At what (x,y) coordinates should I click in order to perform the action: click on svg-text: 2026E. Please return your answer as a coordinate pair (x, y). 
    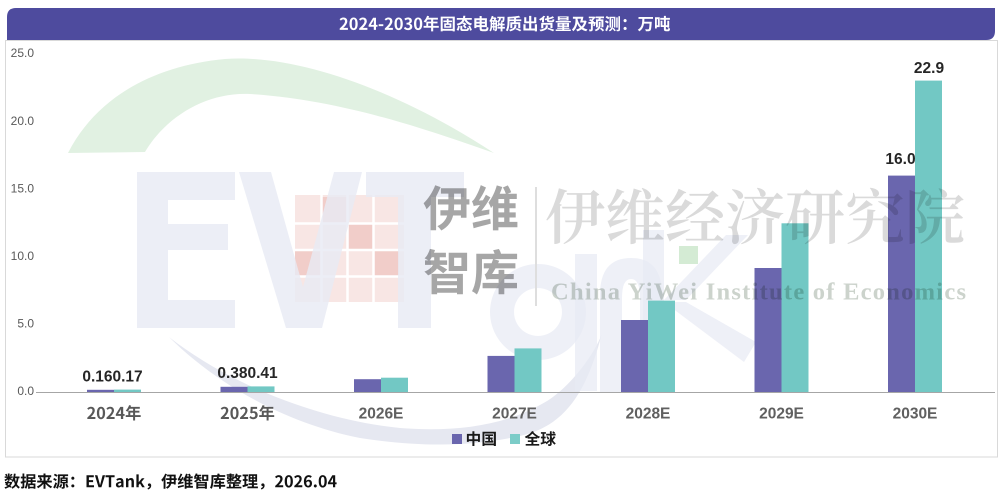
    Looking at the image, I should click on (381, 414).